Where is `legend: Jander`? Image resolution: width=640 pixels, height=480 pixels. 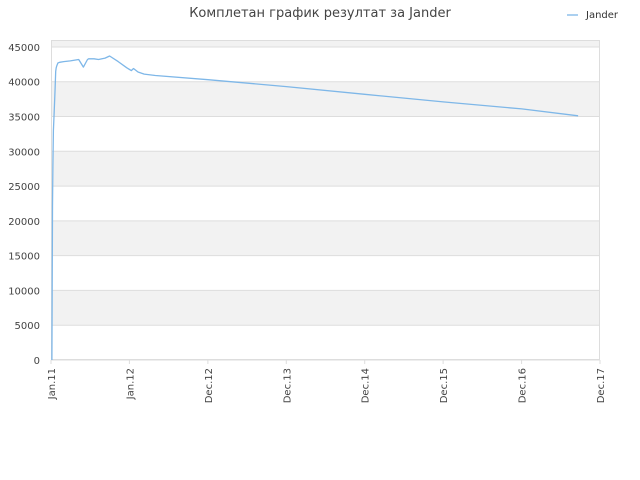 legend: Jander is located at coordinates (593, 15).